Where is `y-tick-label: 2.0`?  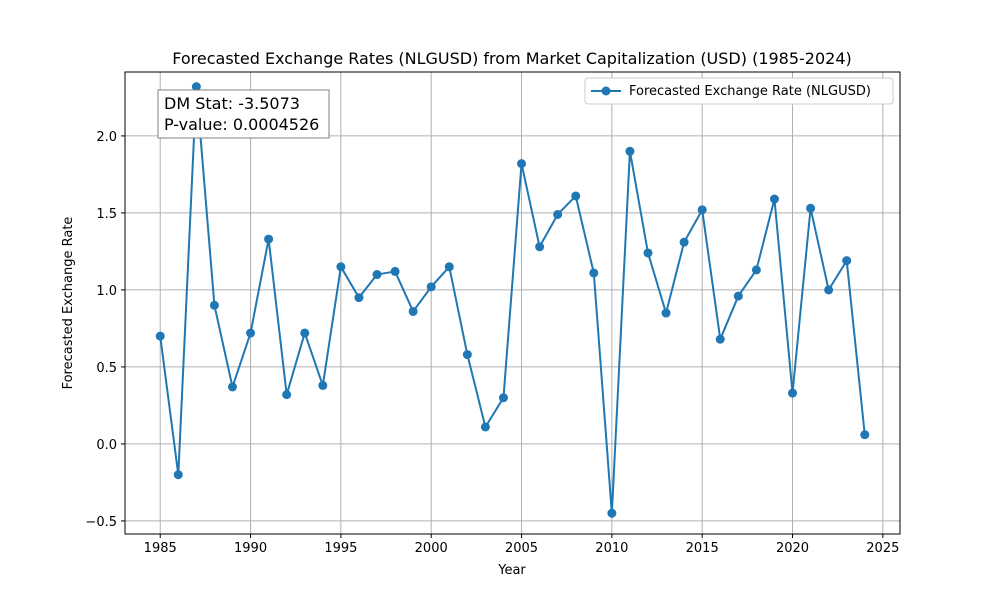
y-tick-label: 2.0 is located at coordinates (106, 137).